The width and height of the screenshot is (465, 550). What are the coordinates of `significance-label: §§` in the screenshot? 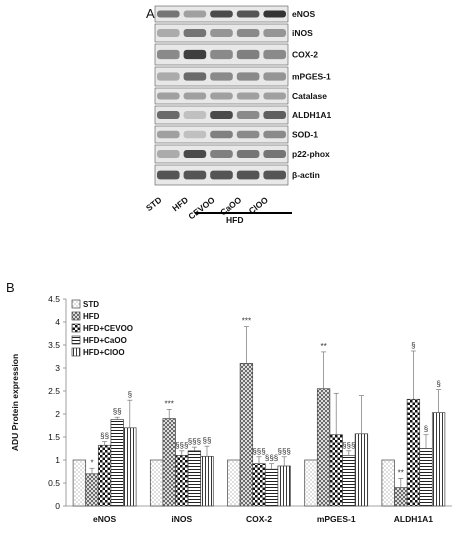 It's located at (207, 440).